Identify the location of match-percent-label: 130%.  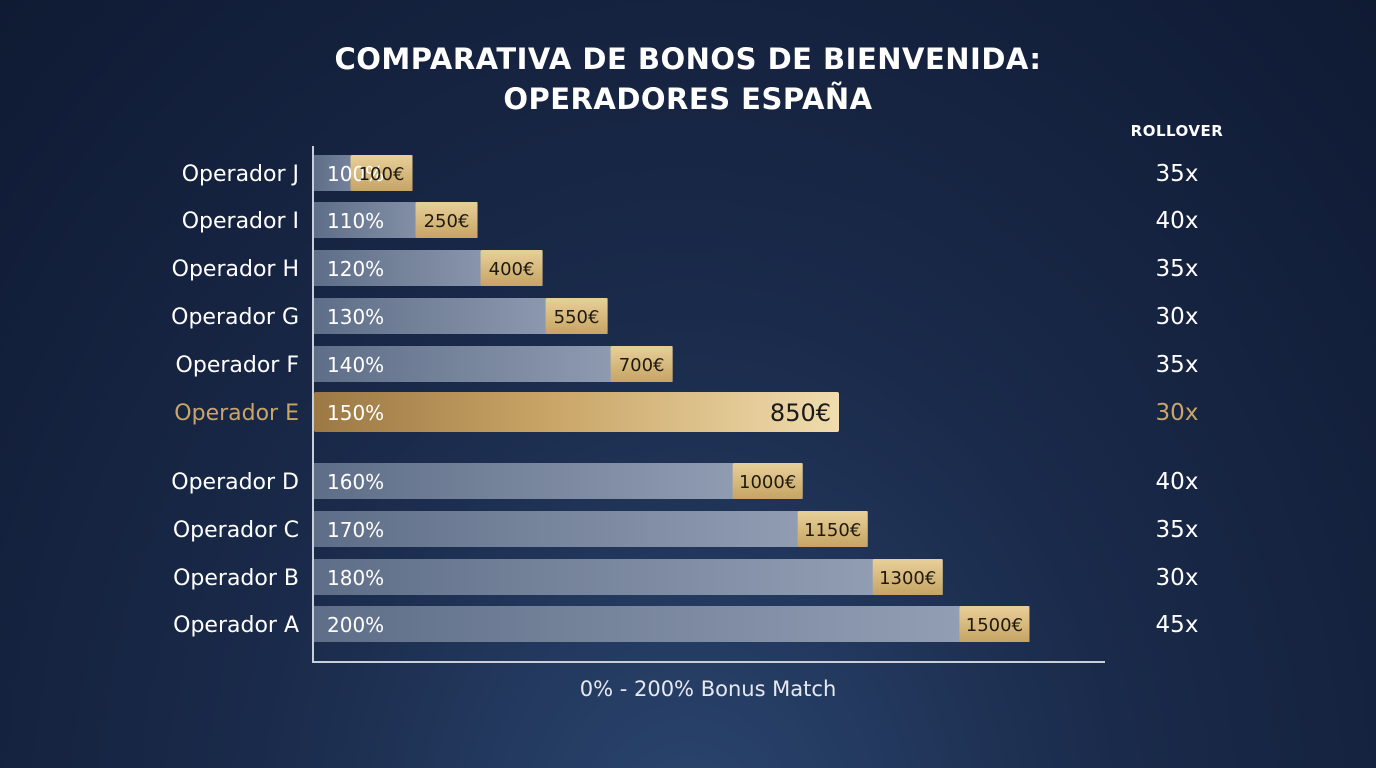
(355, 317).